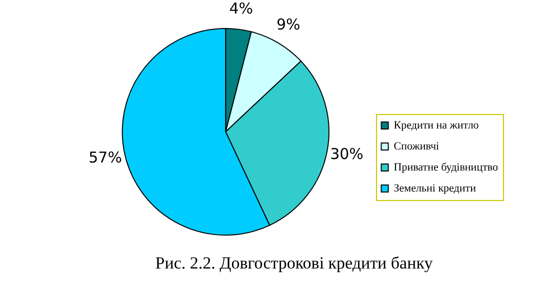 The image size is (538, 296). Describe the element at coordinates (437, 125) in the screenshot. I see `legend-label: Кредити на житло` at that location.